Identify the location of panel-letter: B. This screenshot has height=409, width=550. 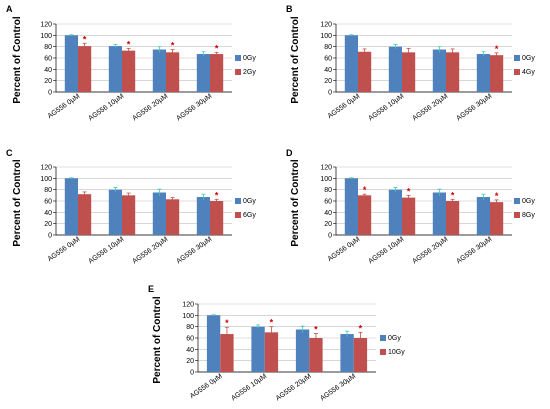
(289, 9).